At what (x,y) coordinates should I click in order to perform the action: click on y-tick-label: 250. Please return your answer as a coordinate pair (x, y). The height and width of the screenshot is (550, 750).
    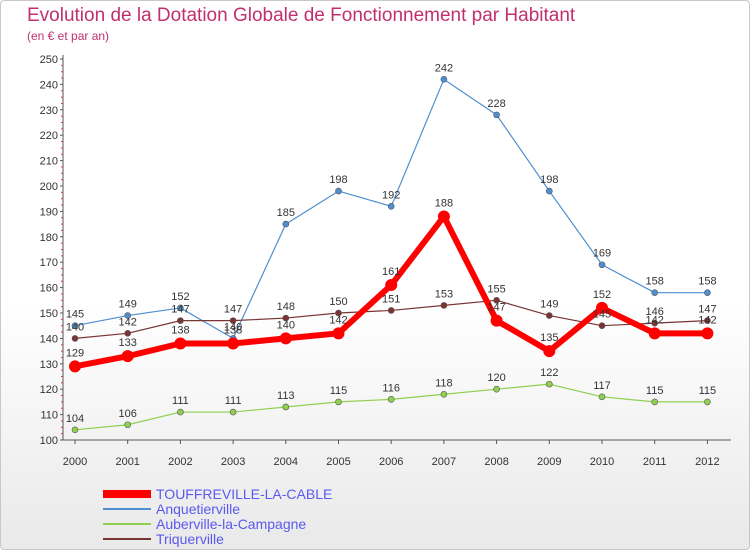
    Looking at the image, I should click on (49, 60).